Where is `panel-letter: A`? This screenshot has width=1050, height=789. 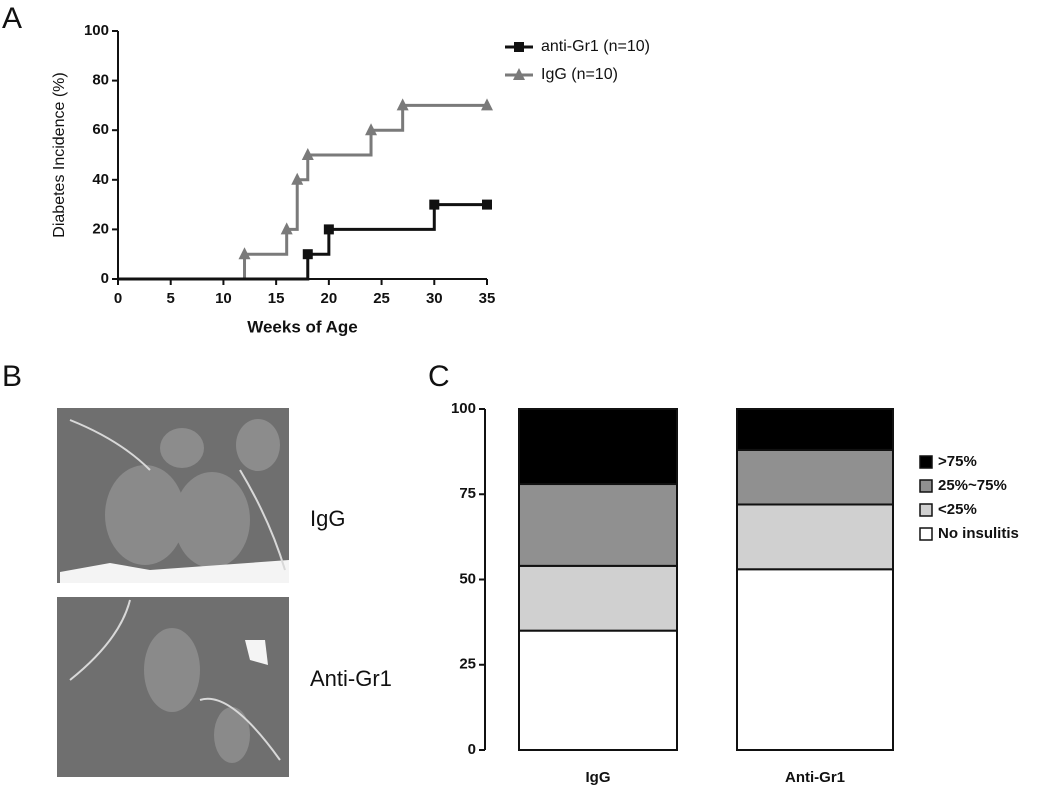 panel-letter: A is located at coordinates (12, 18).